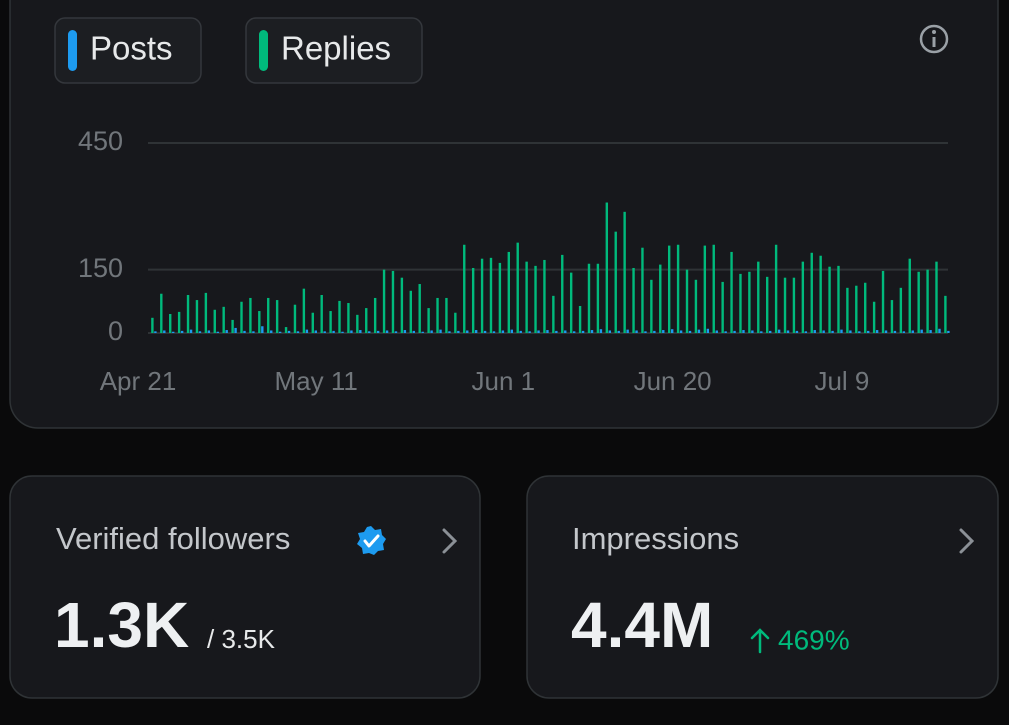  I want to click on legend-swatch, so click(72, 50).